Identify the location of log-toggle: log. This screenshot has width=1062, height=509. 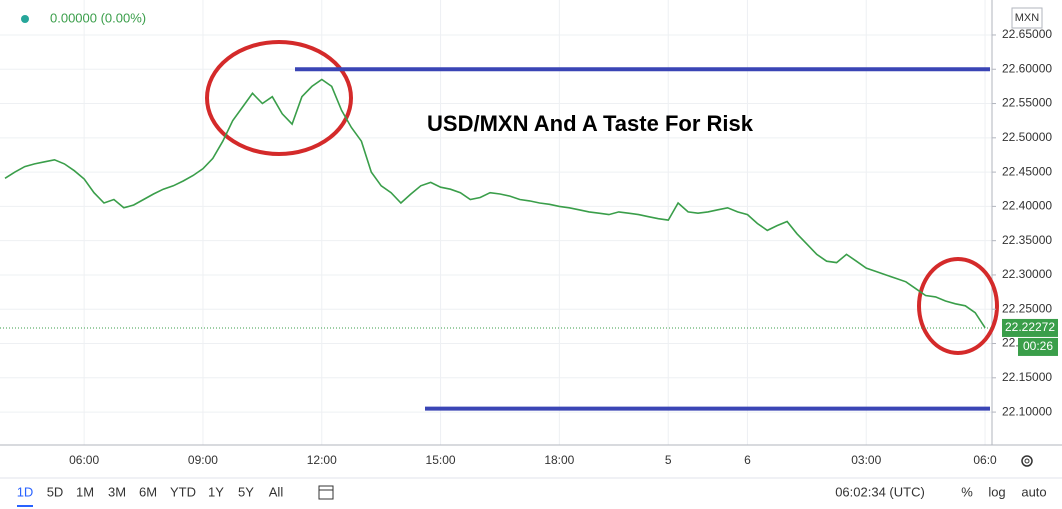
(996, 491).